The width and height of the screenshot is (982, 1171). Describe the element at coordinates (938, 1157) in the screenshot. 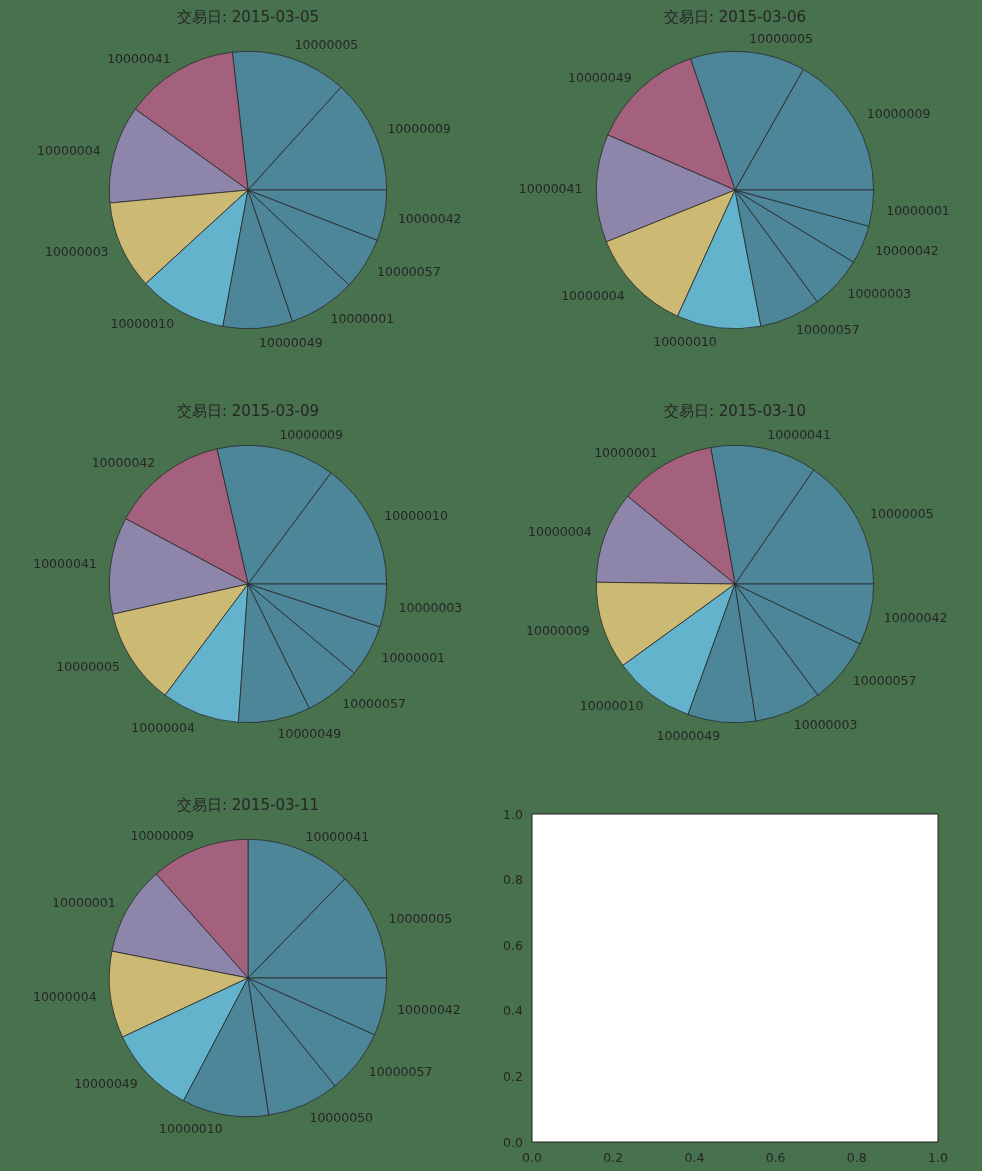

I see `x-tick-label: 1.0` at that location.